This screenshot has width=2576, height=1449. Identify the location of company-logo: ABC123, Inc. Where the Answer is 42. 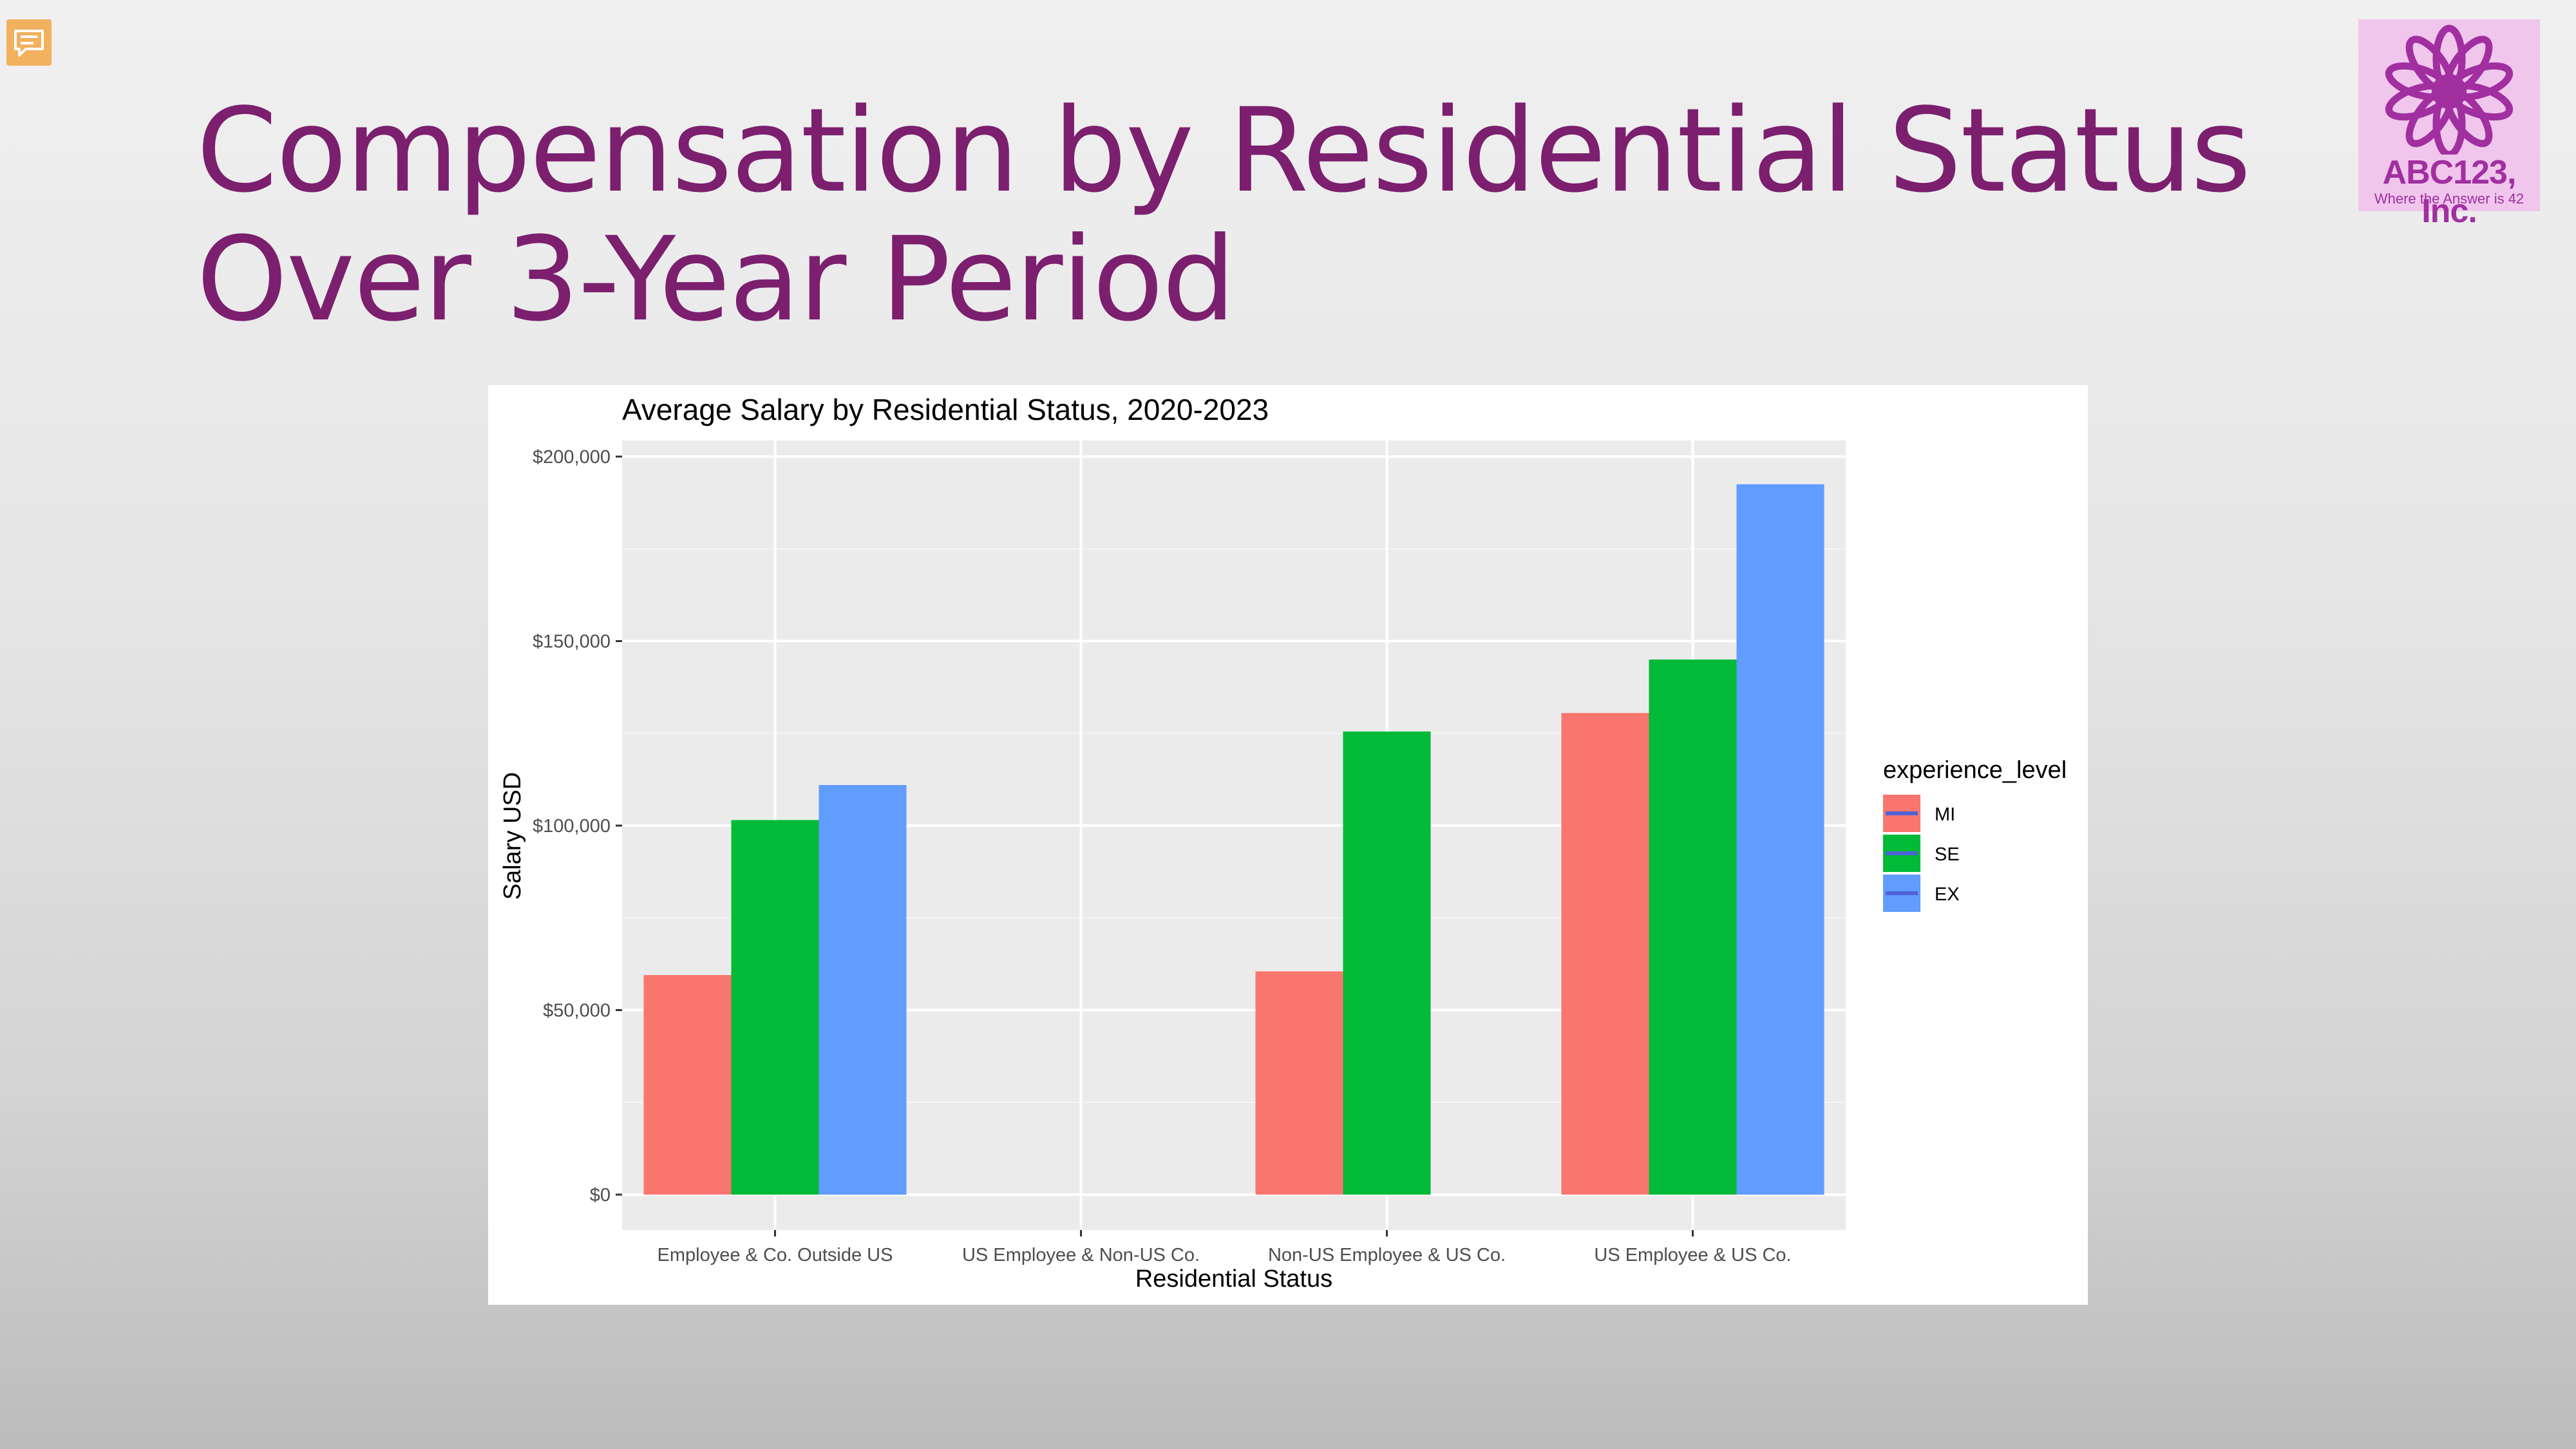
(2449, 124).